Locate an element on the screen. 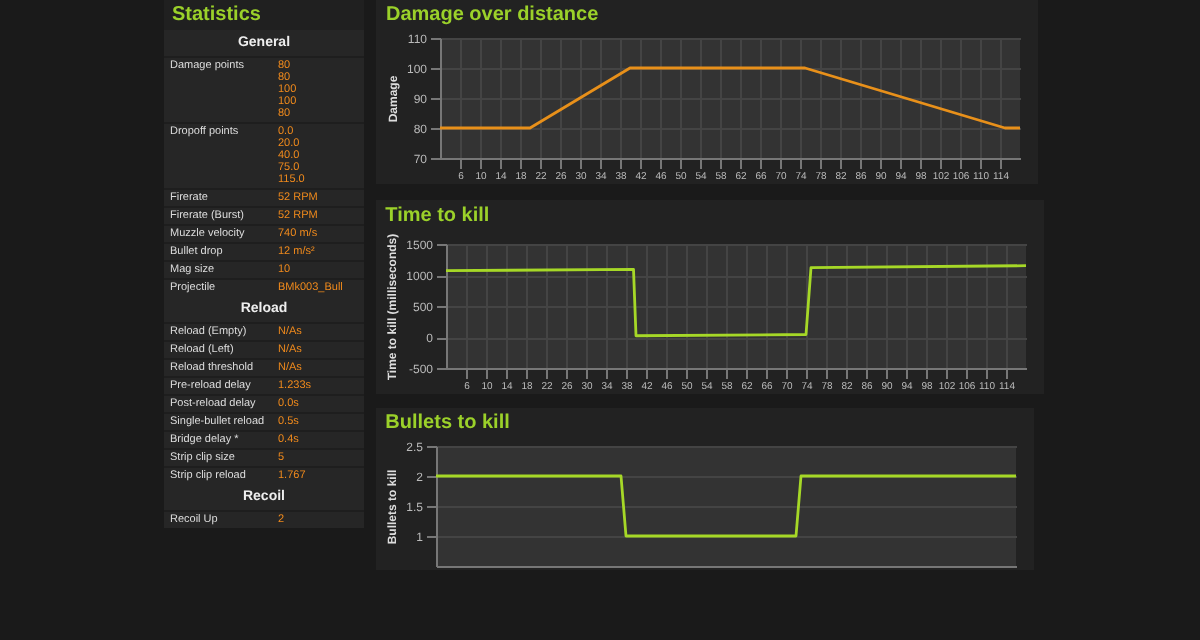 The height and width of the screenshot is (640, 1200). chart-title: Time to kill is located at coordinates (437, 215).